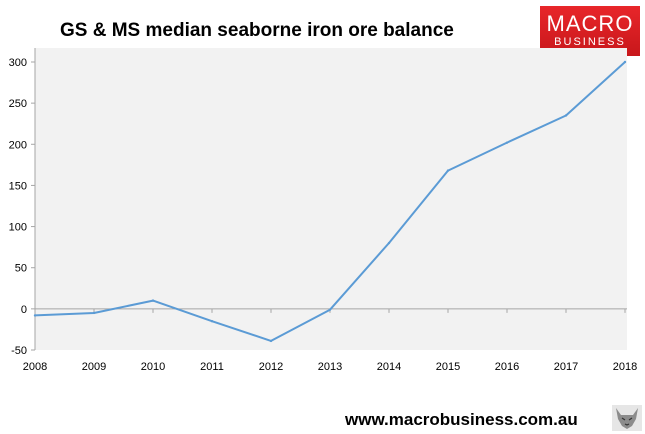 The image size is (645, 434). I want to click on x-tick-label: 2011, so click(212, 367).